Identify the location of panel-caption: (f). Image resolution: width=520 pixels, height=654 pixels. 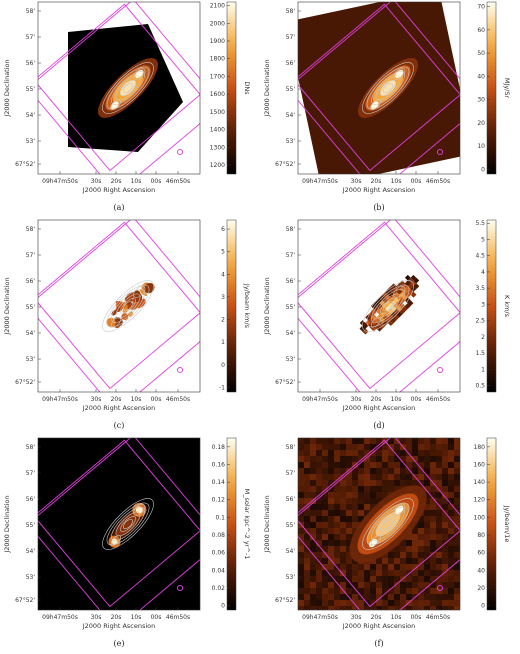
(378, 643).